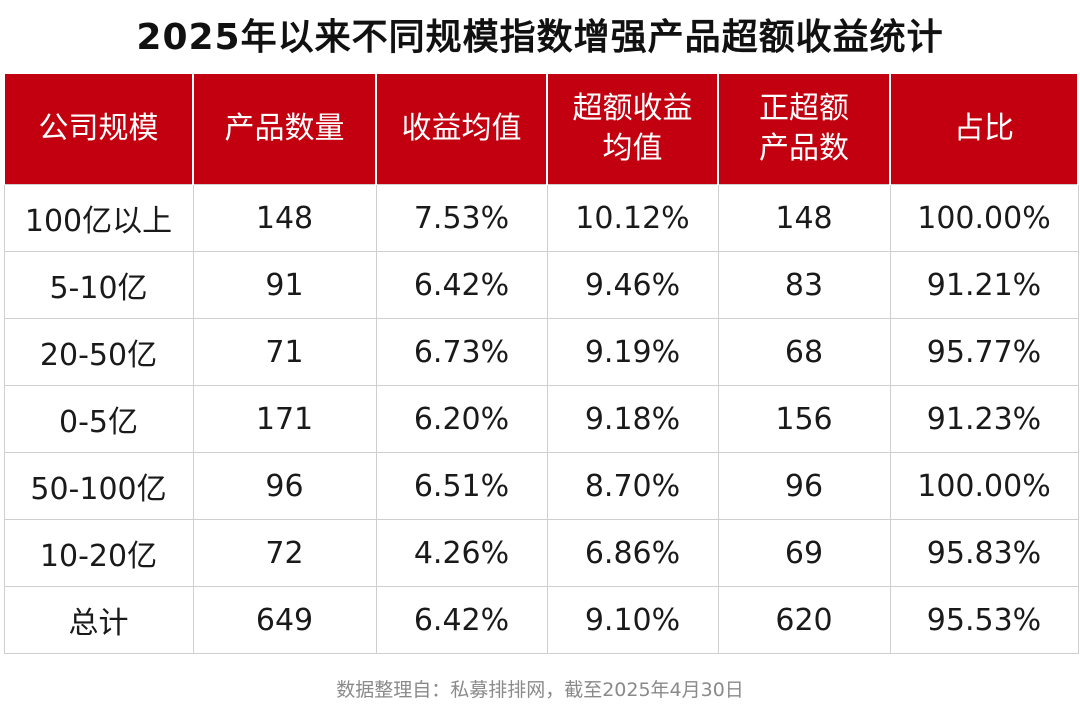 The width and height of the screenshot is (1080, 713). What do you see at coordinates (461, 553) in the screenshot?
I see `cell-mean-return: 4.26%` at bounding box center [461, 553].